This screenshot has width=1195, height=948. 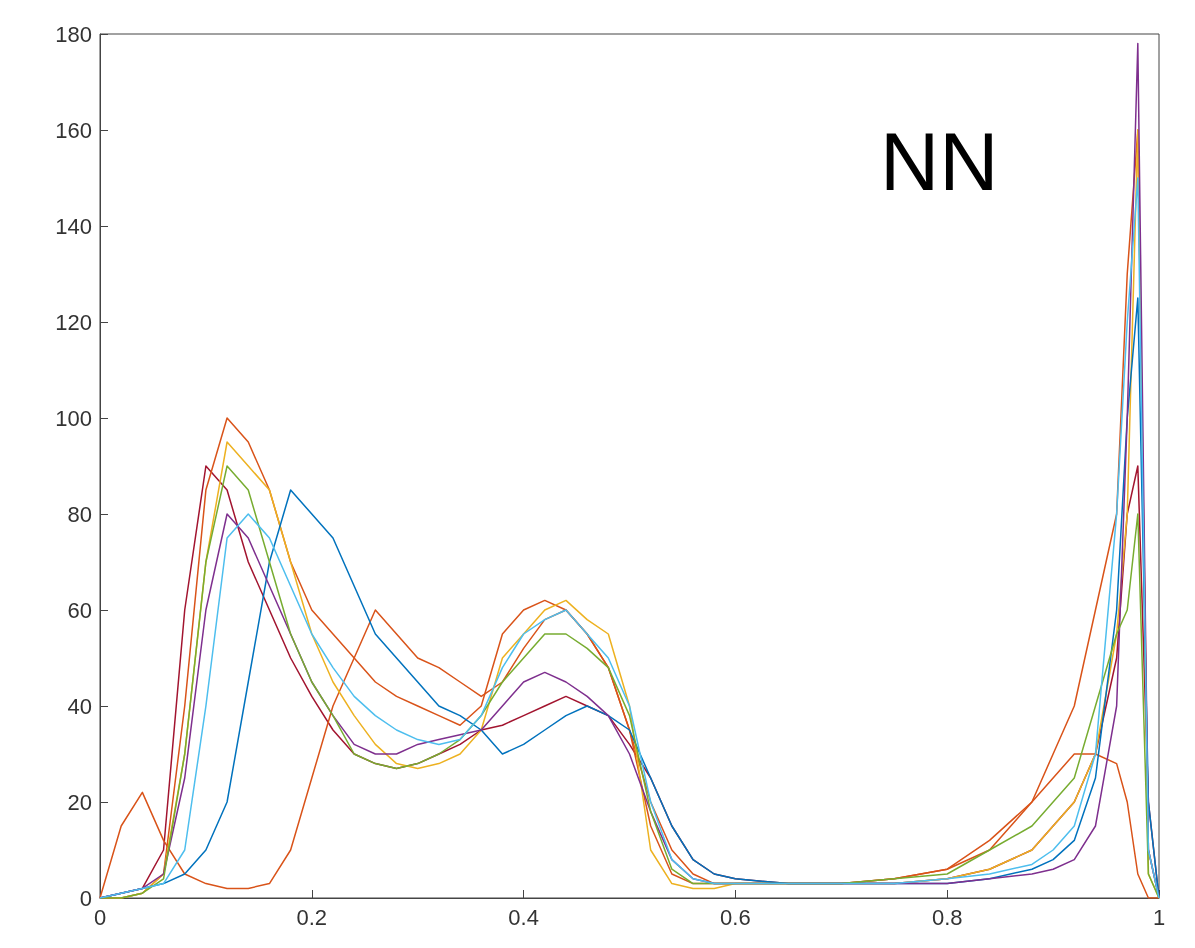 I want to click on y-tick-label: 0, so click(x=85, y=898).